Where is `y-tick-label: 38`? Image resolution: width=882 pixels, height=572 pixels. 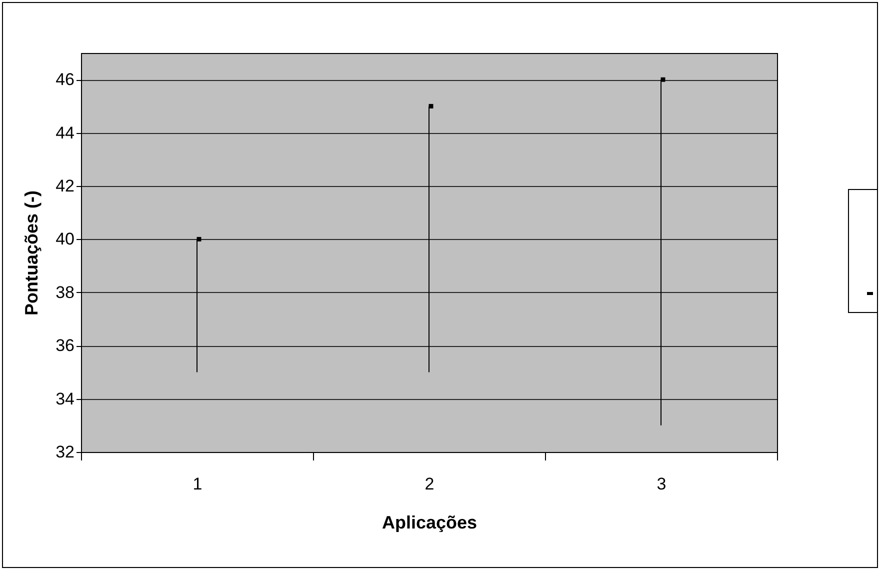
y-tick-label: 38 is located at coordinates (65, 292).